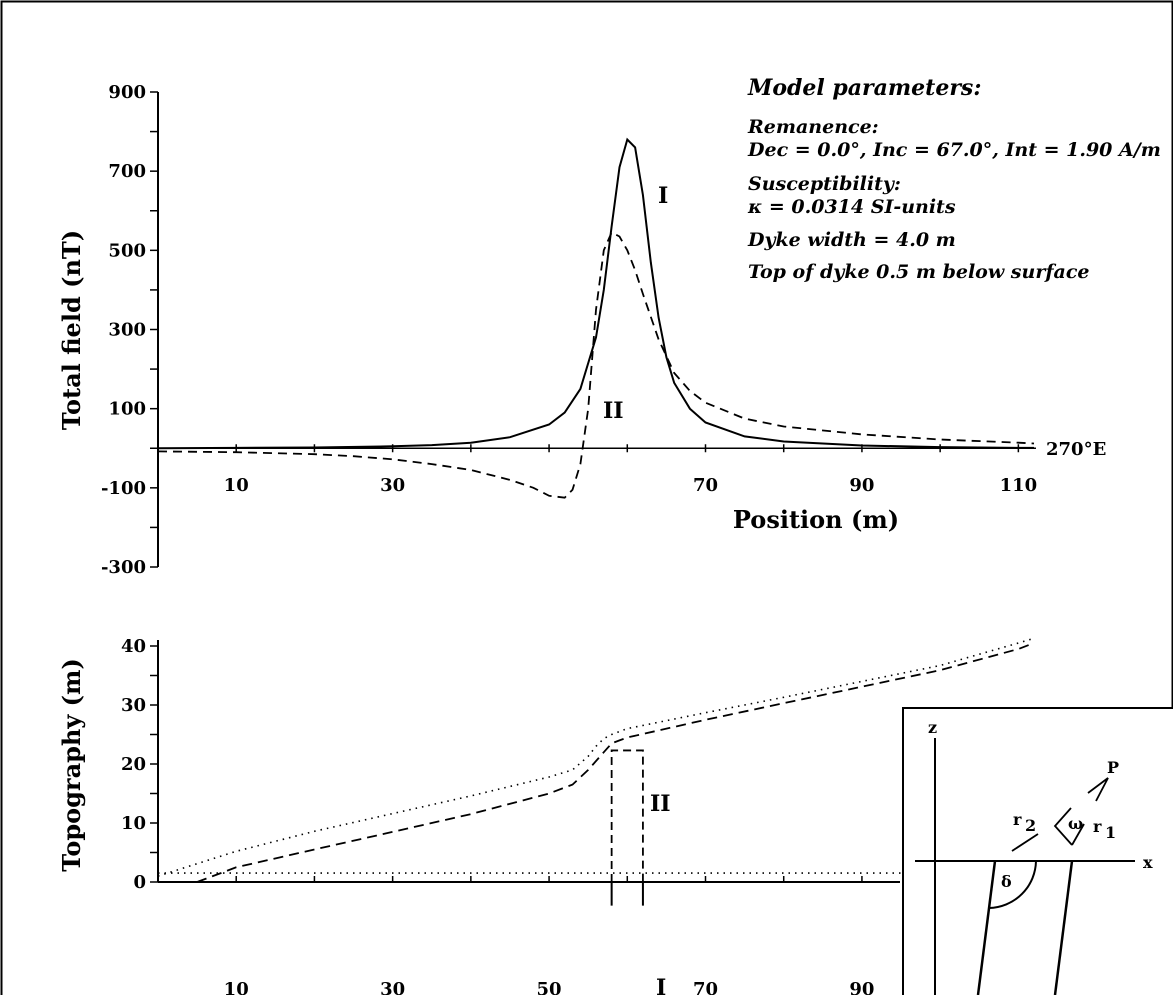  Describe the element at coordinates (139, 882) in the screenshot. I see `bottom-y-tick-label: 0` at that location.